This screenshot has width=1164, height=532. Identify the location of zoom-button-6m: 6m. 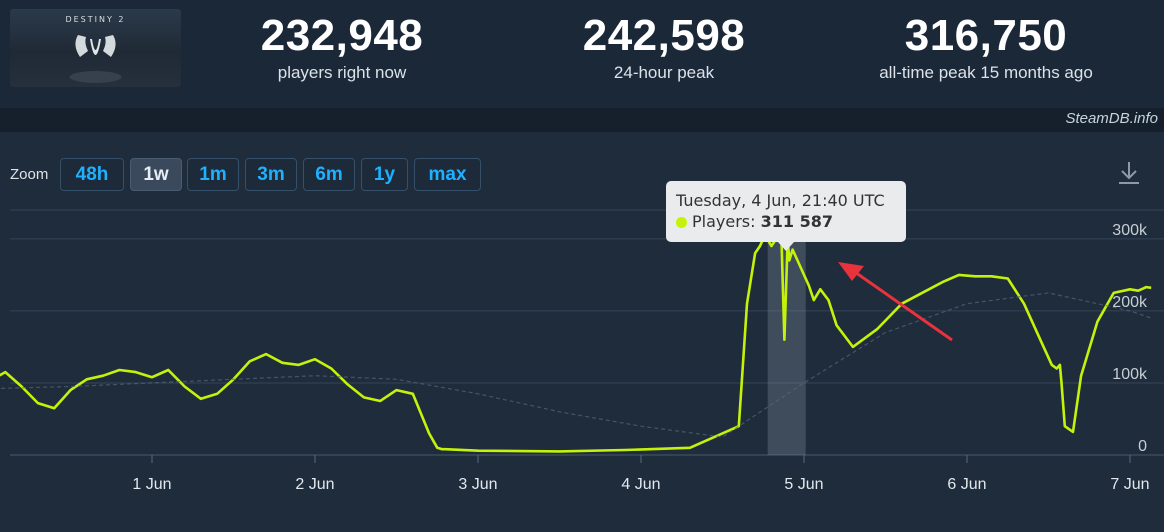
(329, 174).